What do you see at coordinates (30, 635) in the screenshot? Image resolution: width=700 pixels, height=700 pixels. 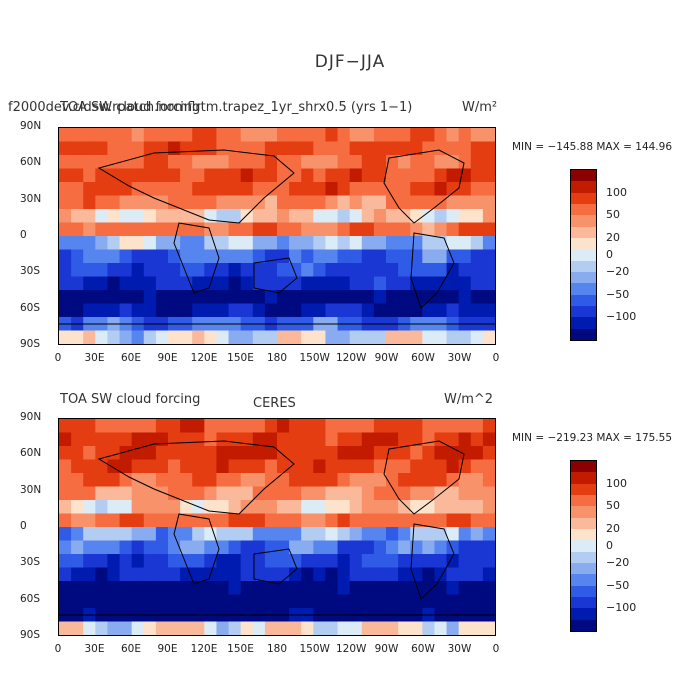 I see `y-tick-label: 90S` at bounding box center [30, 635].